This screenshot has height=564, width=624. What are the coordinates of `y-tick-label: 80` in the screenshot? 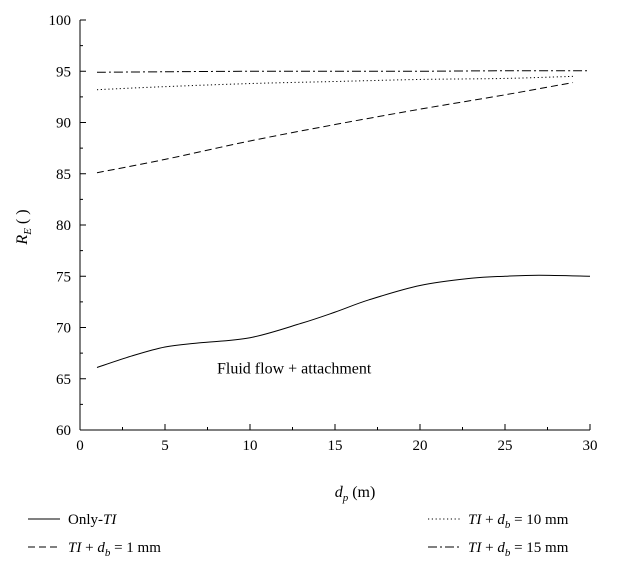 It's located at (63, 226).